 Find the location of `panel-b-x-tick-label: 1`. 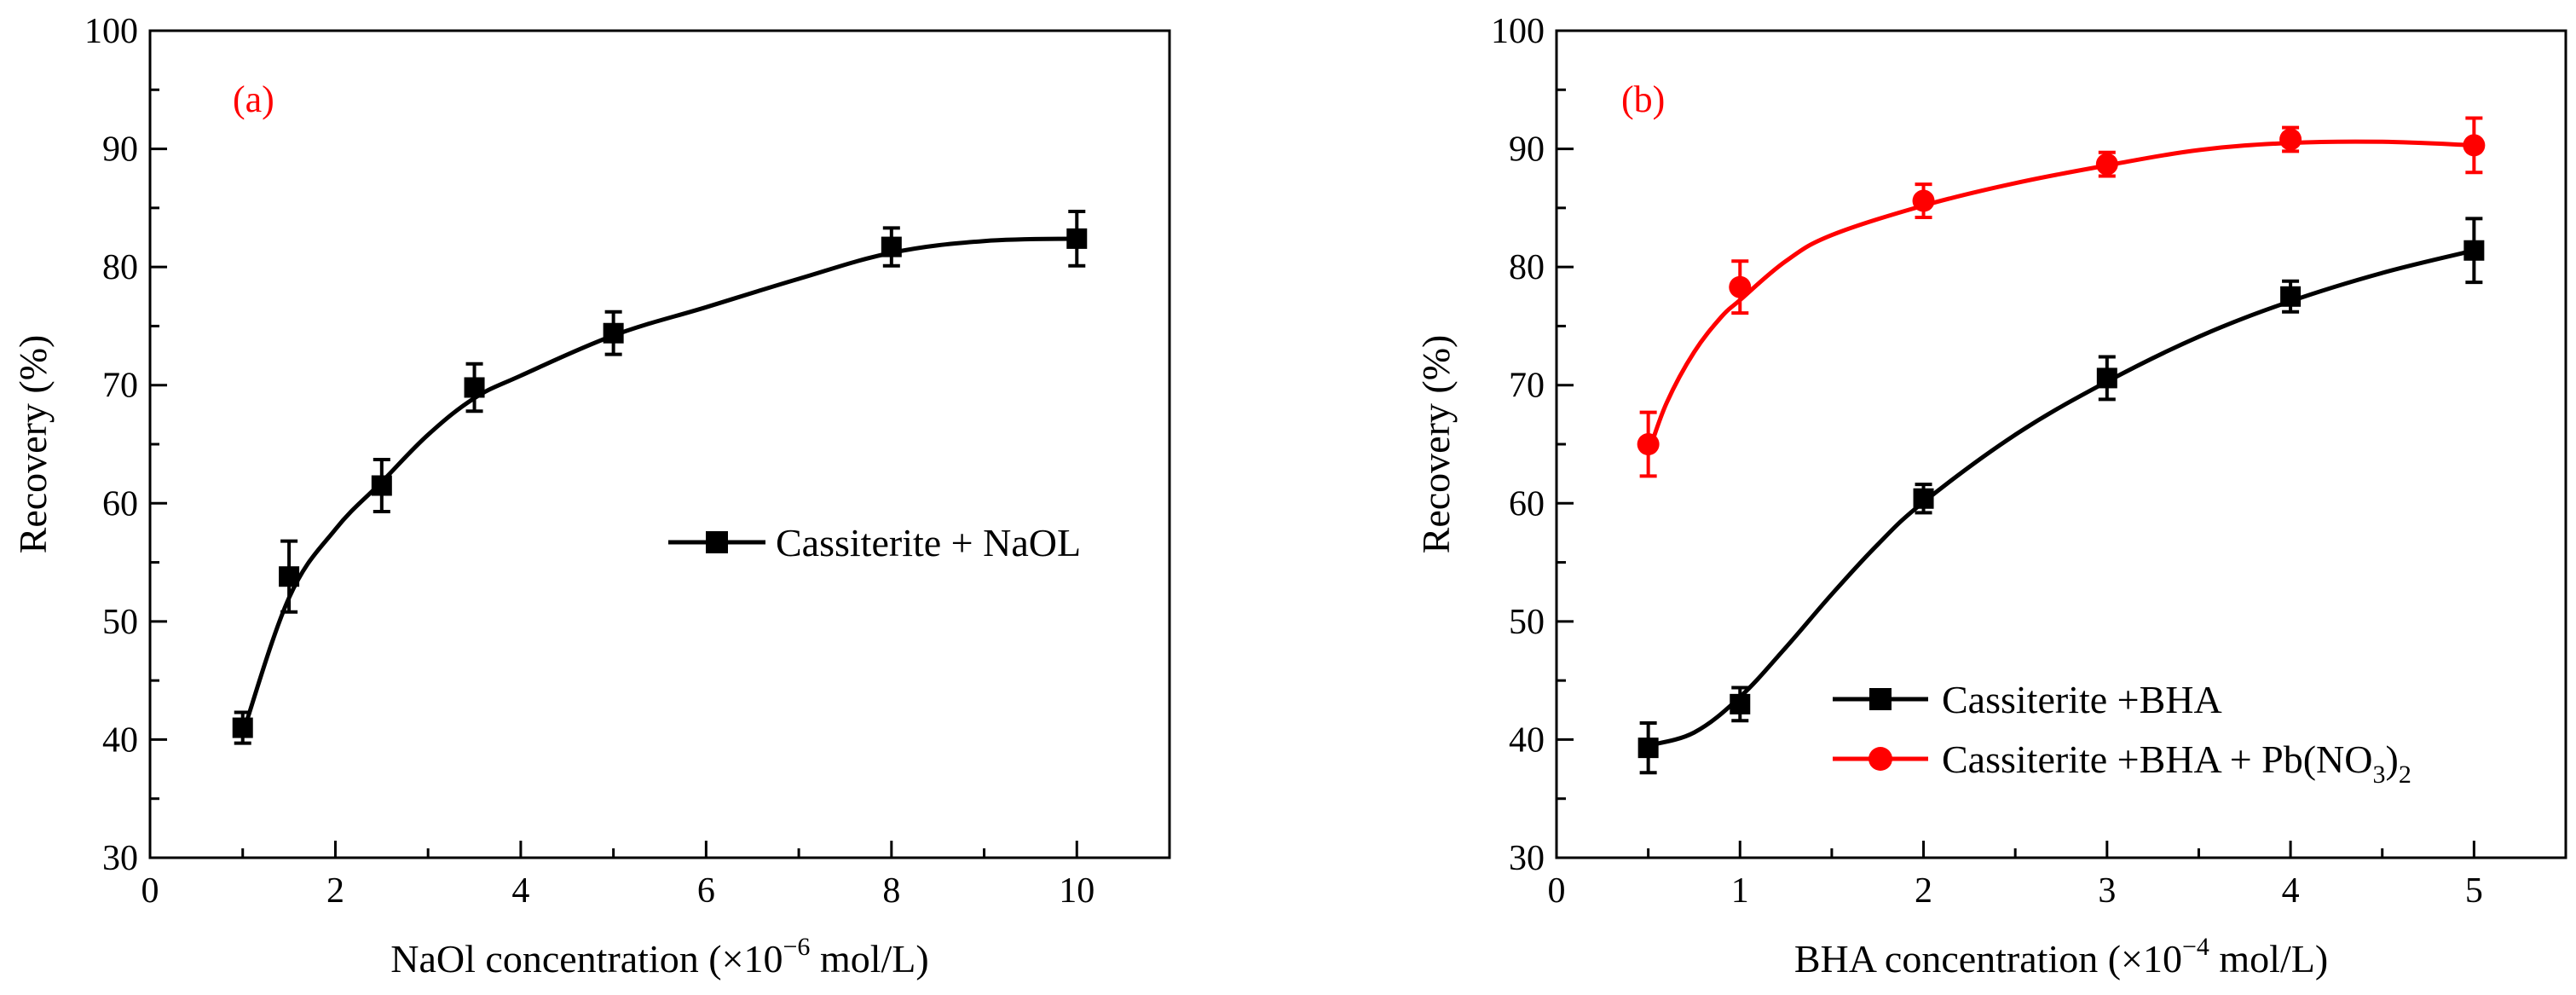

panel-b-x-tick-label: 1 is located at coordinates (1740, 891).